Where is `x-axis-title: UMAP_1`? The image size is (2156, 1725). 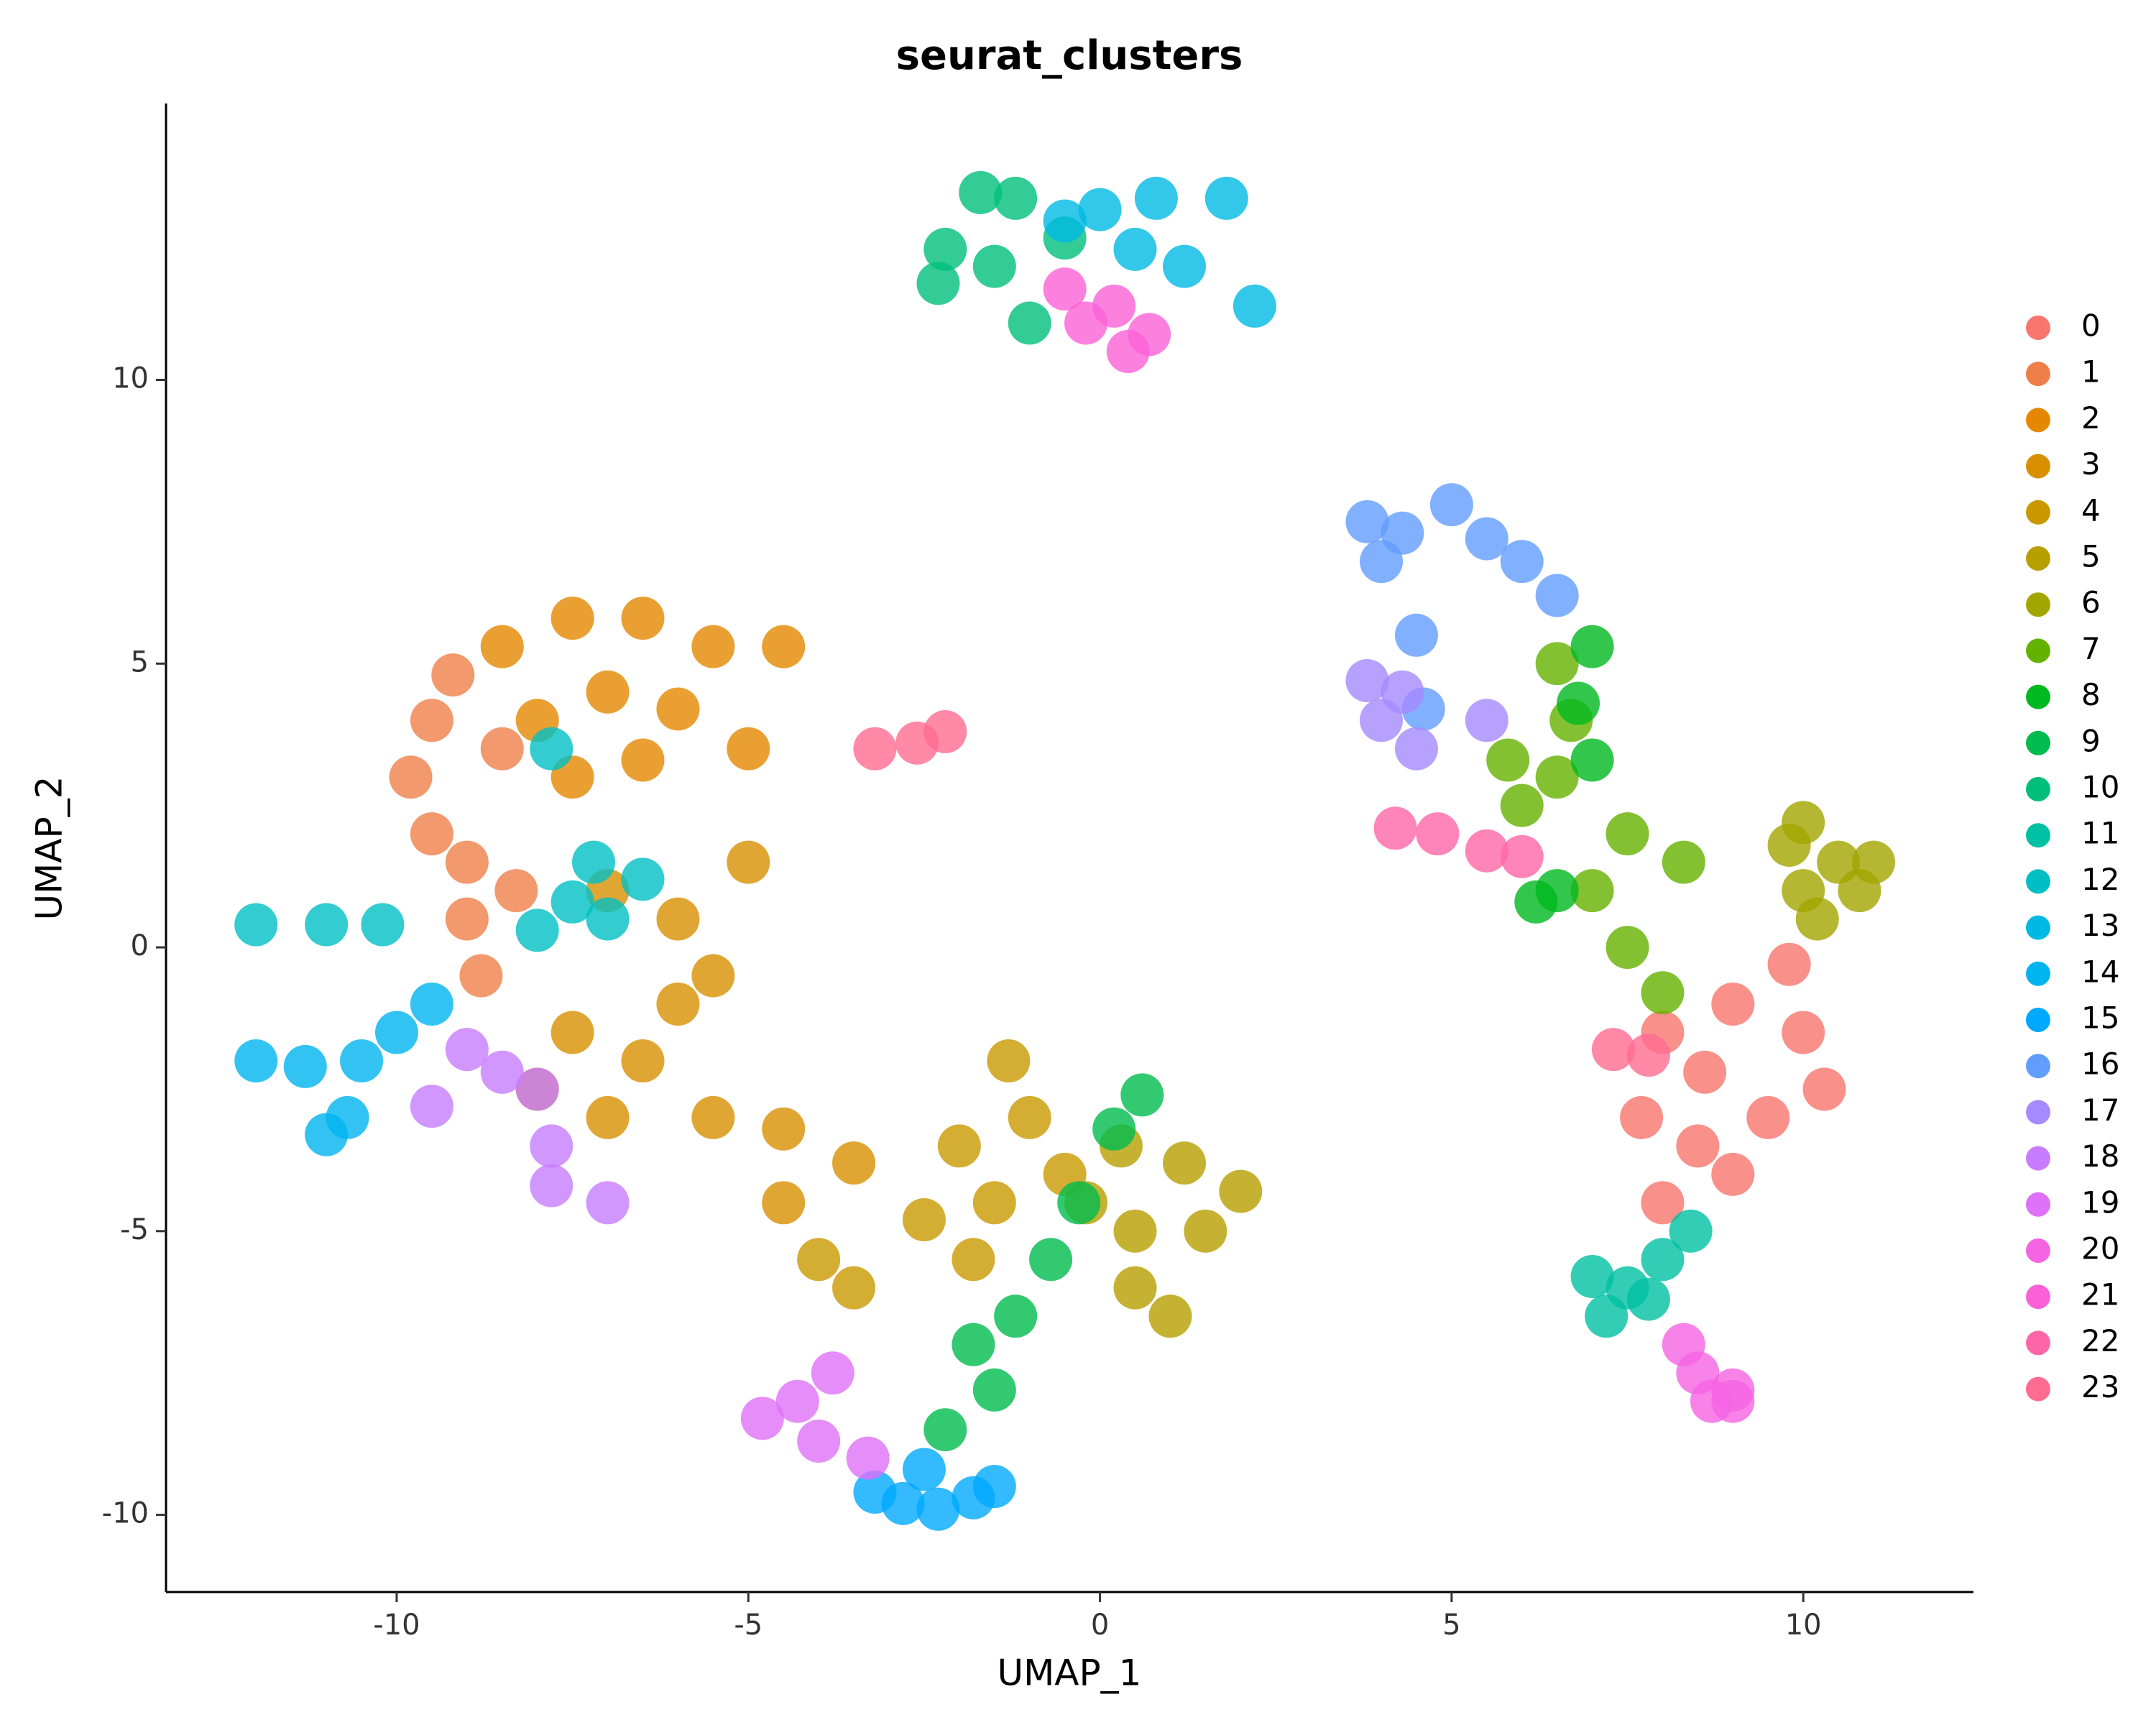 x-axis-title: UMAP_1 is located at coordinates (1070, 1673).